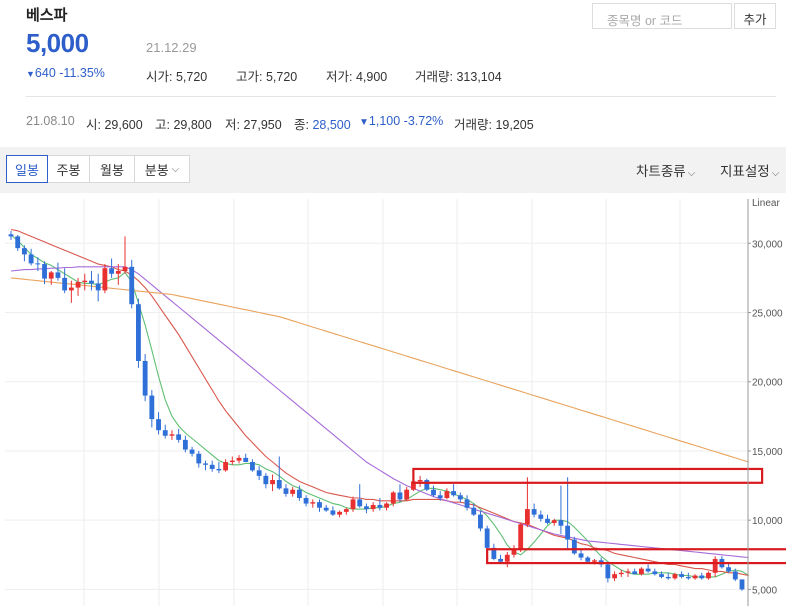 Image resolution: width=786 pixels, height=606 pixels. I want to click on stock-name: 베스파, so click(47, 15).